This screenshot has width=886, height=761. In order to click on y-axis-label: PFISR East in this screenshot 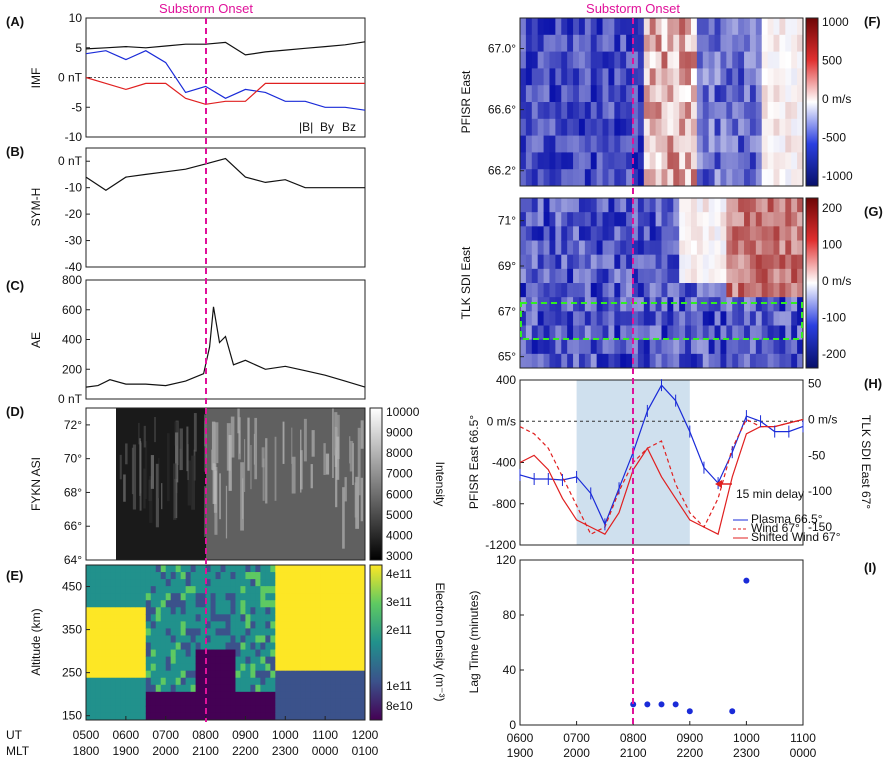, I will do `click(466, 101)`.